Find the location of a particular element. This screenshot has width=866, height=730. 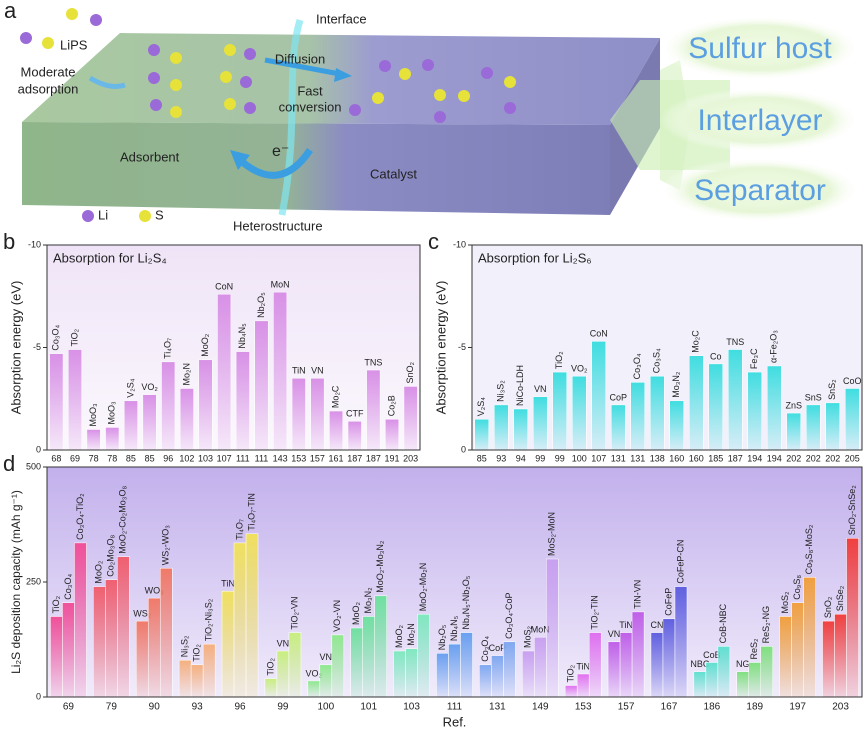

x-tick-label: 160 is located at coordinates (696, 458).